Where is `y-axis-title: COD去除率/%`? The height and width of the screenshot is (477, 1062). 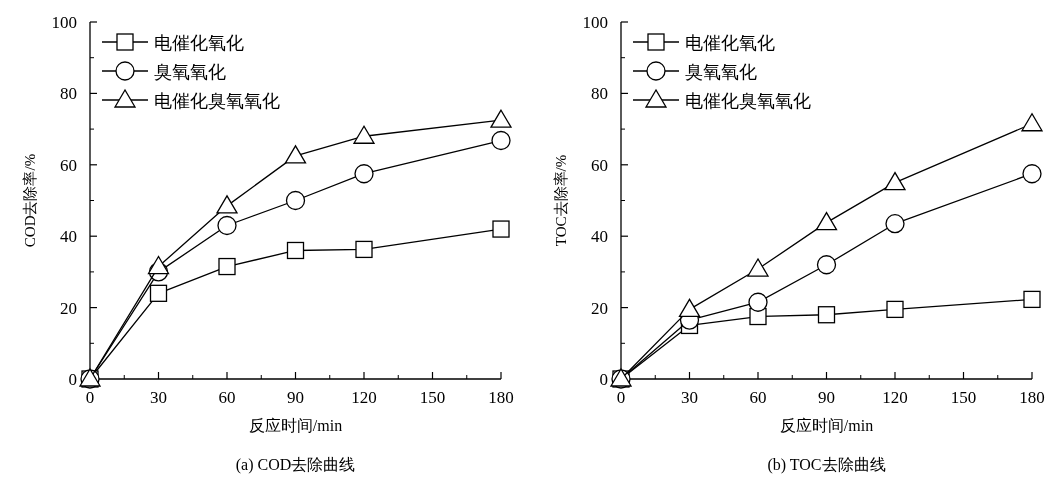
y-axis-title: COD去除率/% is located at coordinates (30, 200).